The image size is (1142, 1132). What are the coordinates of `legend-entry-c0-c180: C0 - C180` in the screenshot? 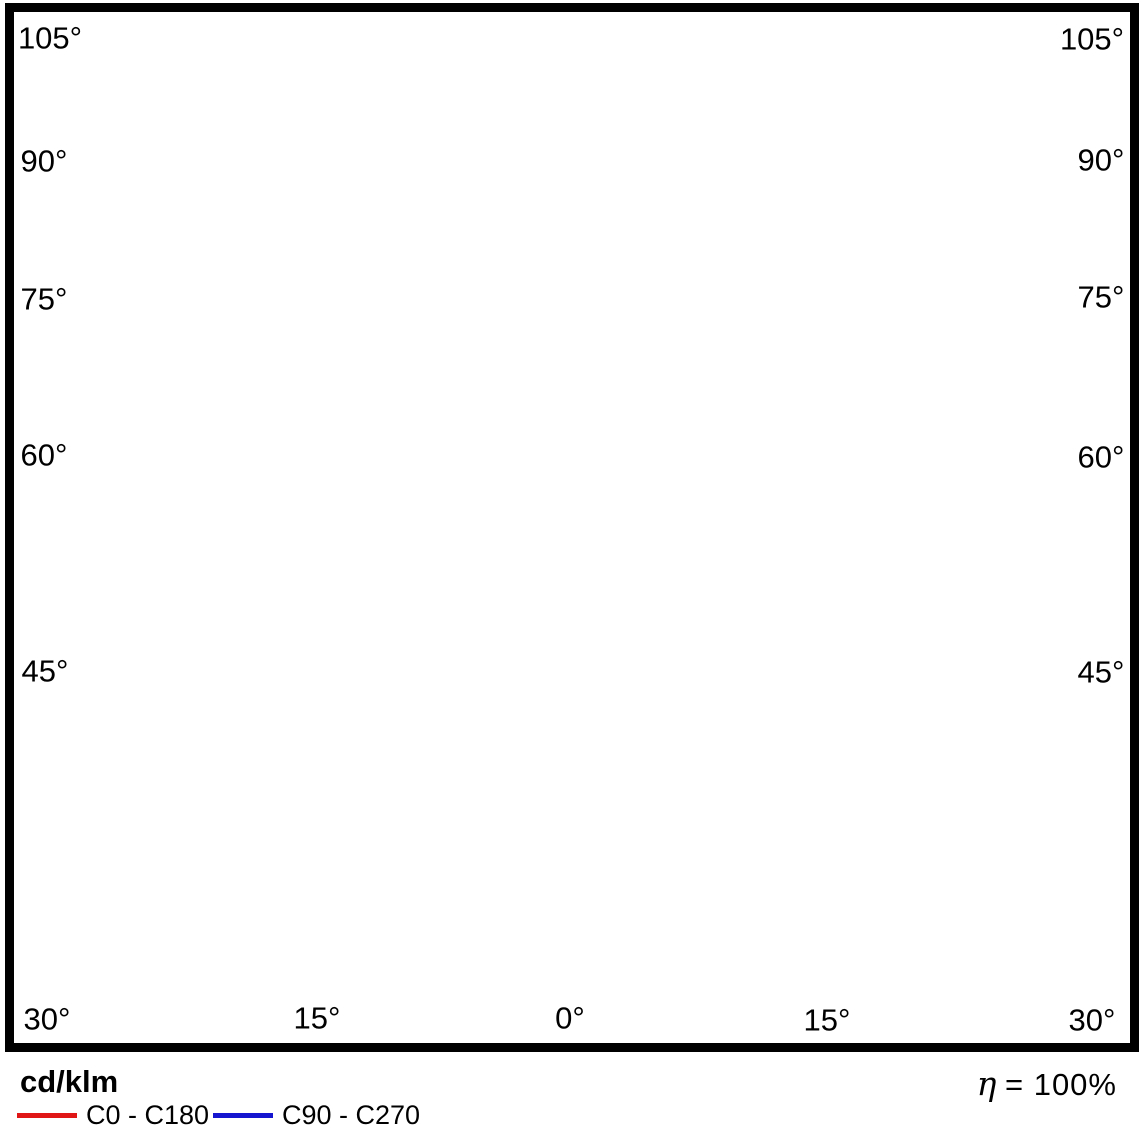 It's located at (113, 1115).